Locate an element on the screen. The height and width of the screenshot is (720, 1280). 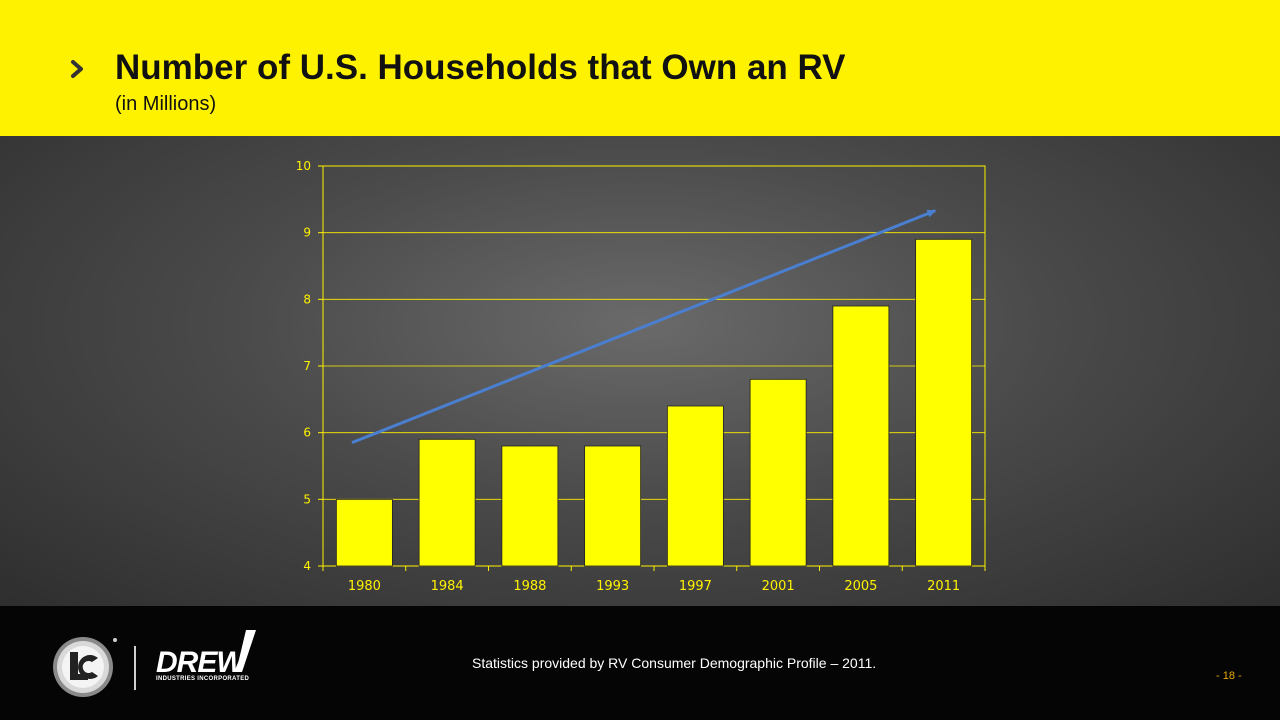
y-tick-label: 8 is located at coordinates (307, 299).